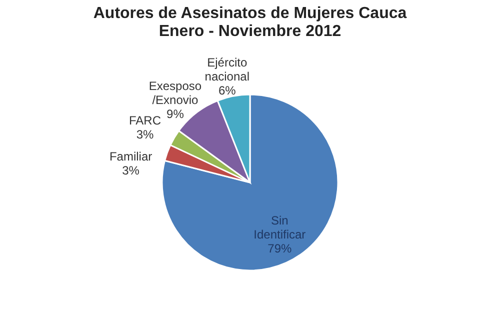 Image resolution: width=500 pixels, height=327 pixels. I want to click on slice-label: Familiar, so click(130, 157).